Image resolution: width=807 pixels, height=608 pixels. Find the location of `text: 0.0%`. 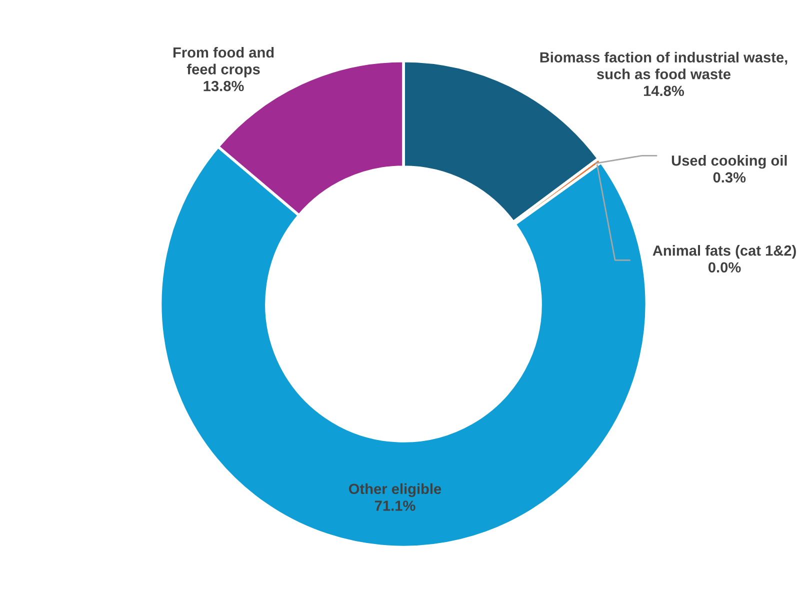

text: 0.0% is located at coordinates (724, 267).